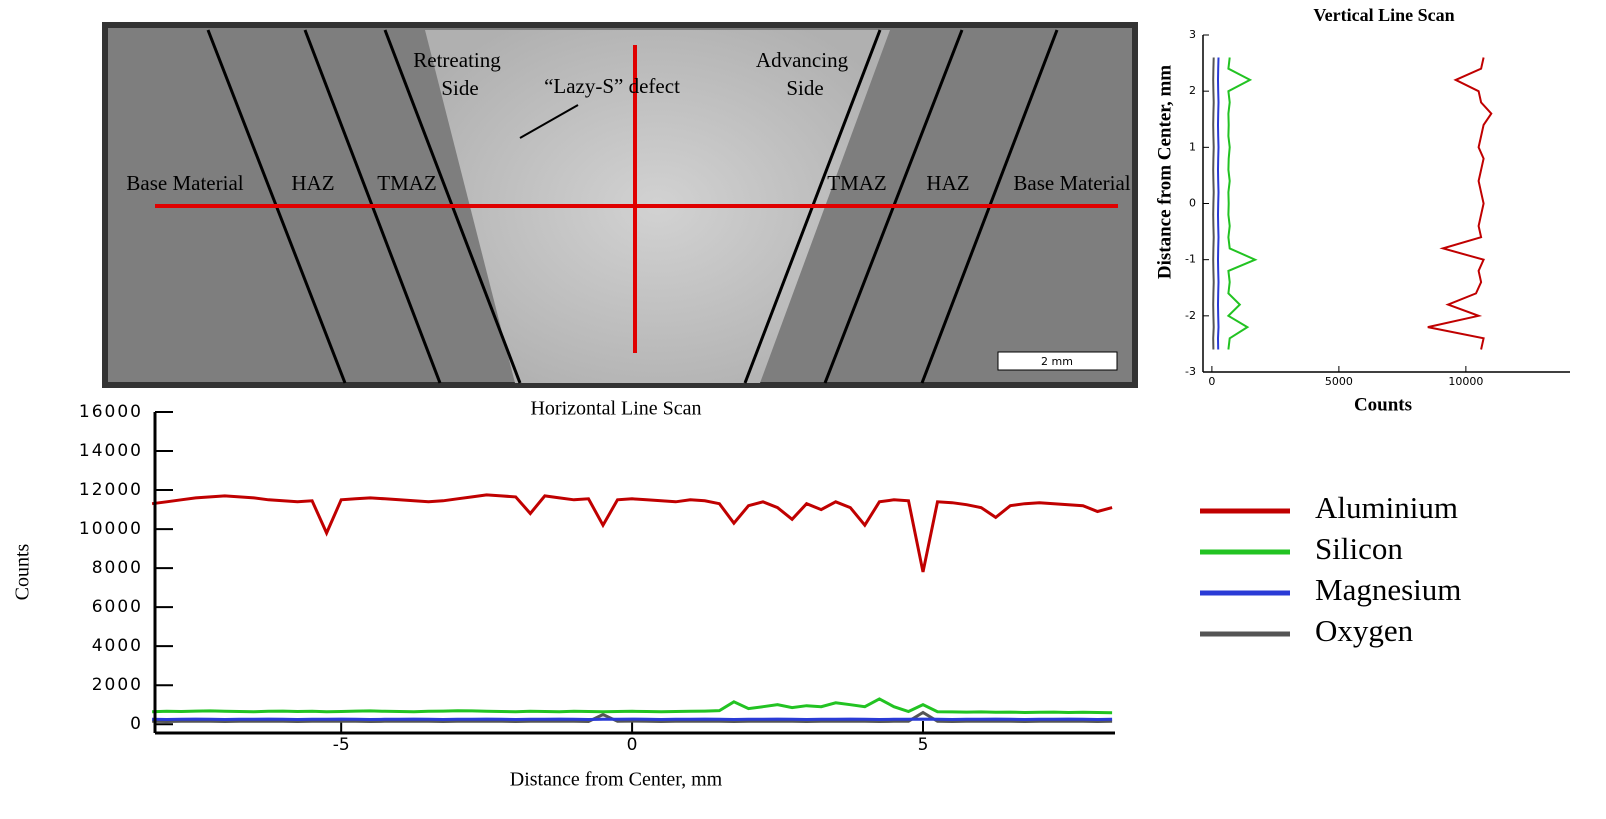 The width and height of the screenshot is (1606, 819). What do you see at coordinates (1386, 507) in the screenshot?
I see `legend-label: Aluminium` at bounding box center [1386, 507].